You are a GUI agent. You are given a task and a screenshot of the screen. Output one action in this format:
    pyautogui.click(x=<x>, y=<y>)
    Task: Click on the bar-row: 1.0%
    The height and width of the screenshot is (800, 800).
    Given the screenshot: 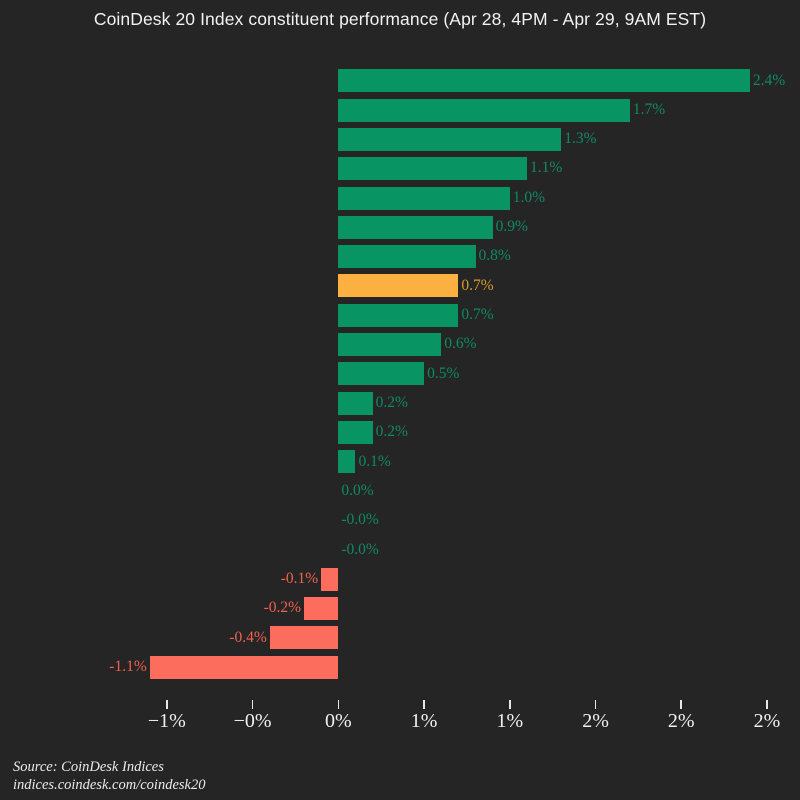 What is the action you would take?
    pyautogui.click(x=445, y=197)
    